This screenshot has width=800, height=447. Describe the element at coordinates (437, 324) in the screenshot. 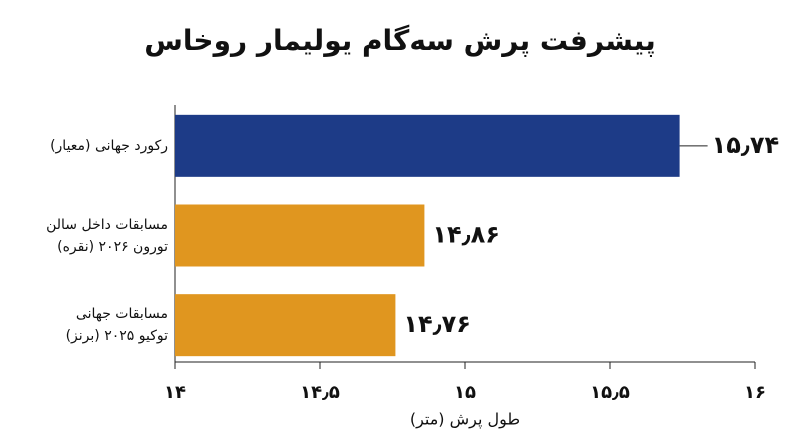

I see `value-label: ۱۴٫۷۶` at that location.